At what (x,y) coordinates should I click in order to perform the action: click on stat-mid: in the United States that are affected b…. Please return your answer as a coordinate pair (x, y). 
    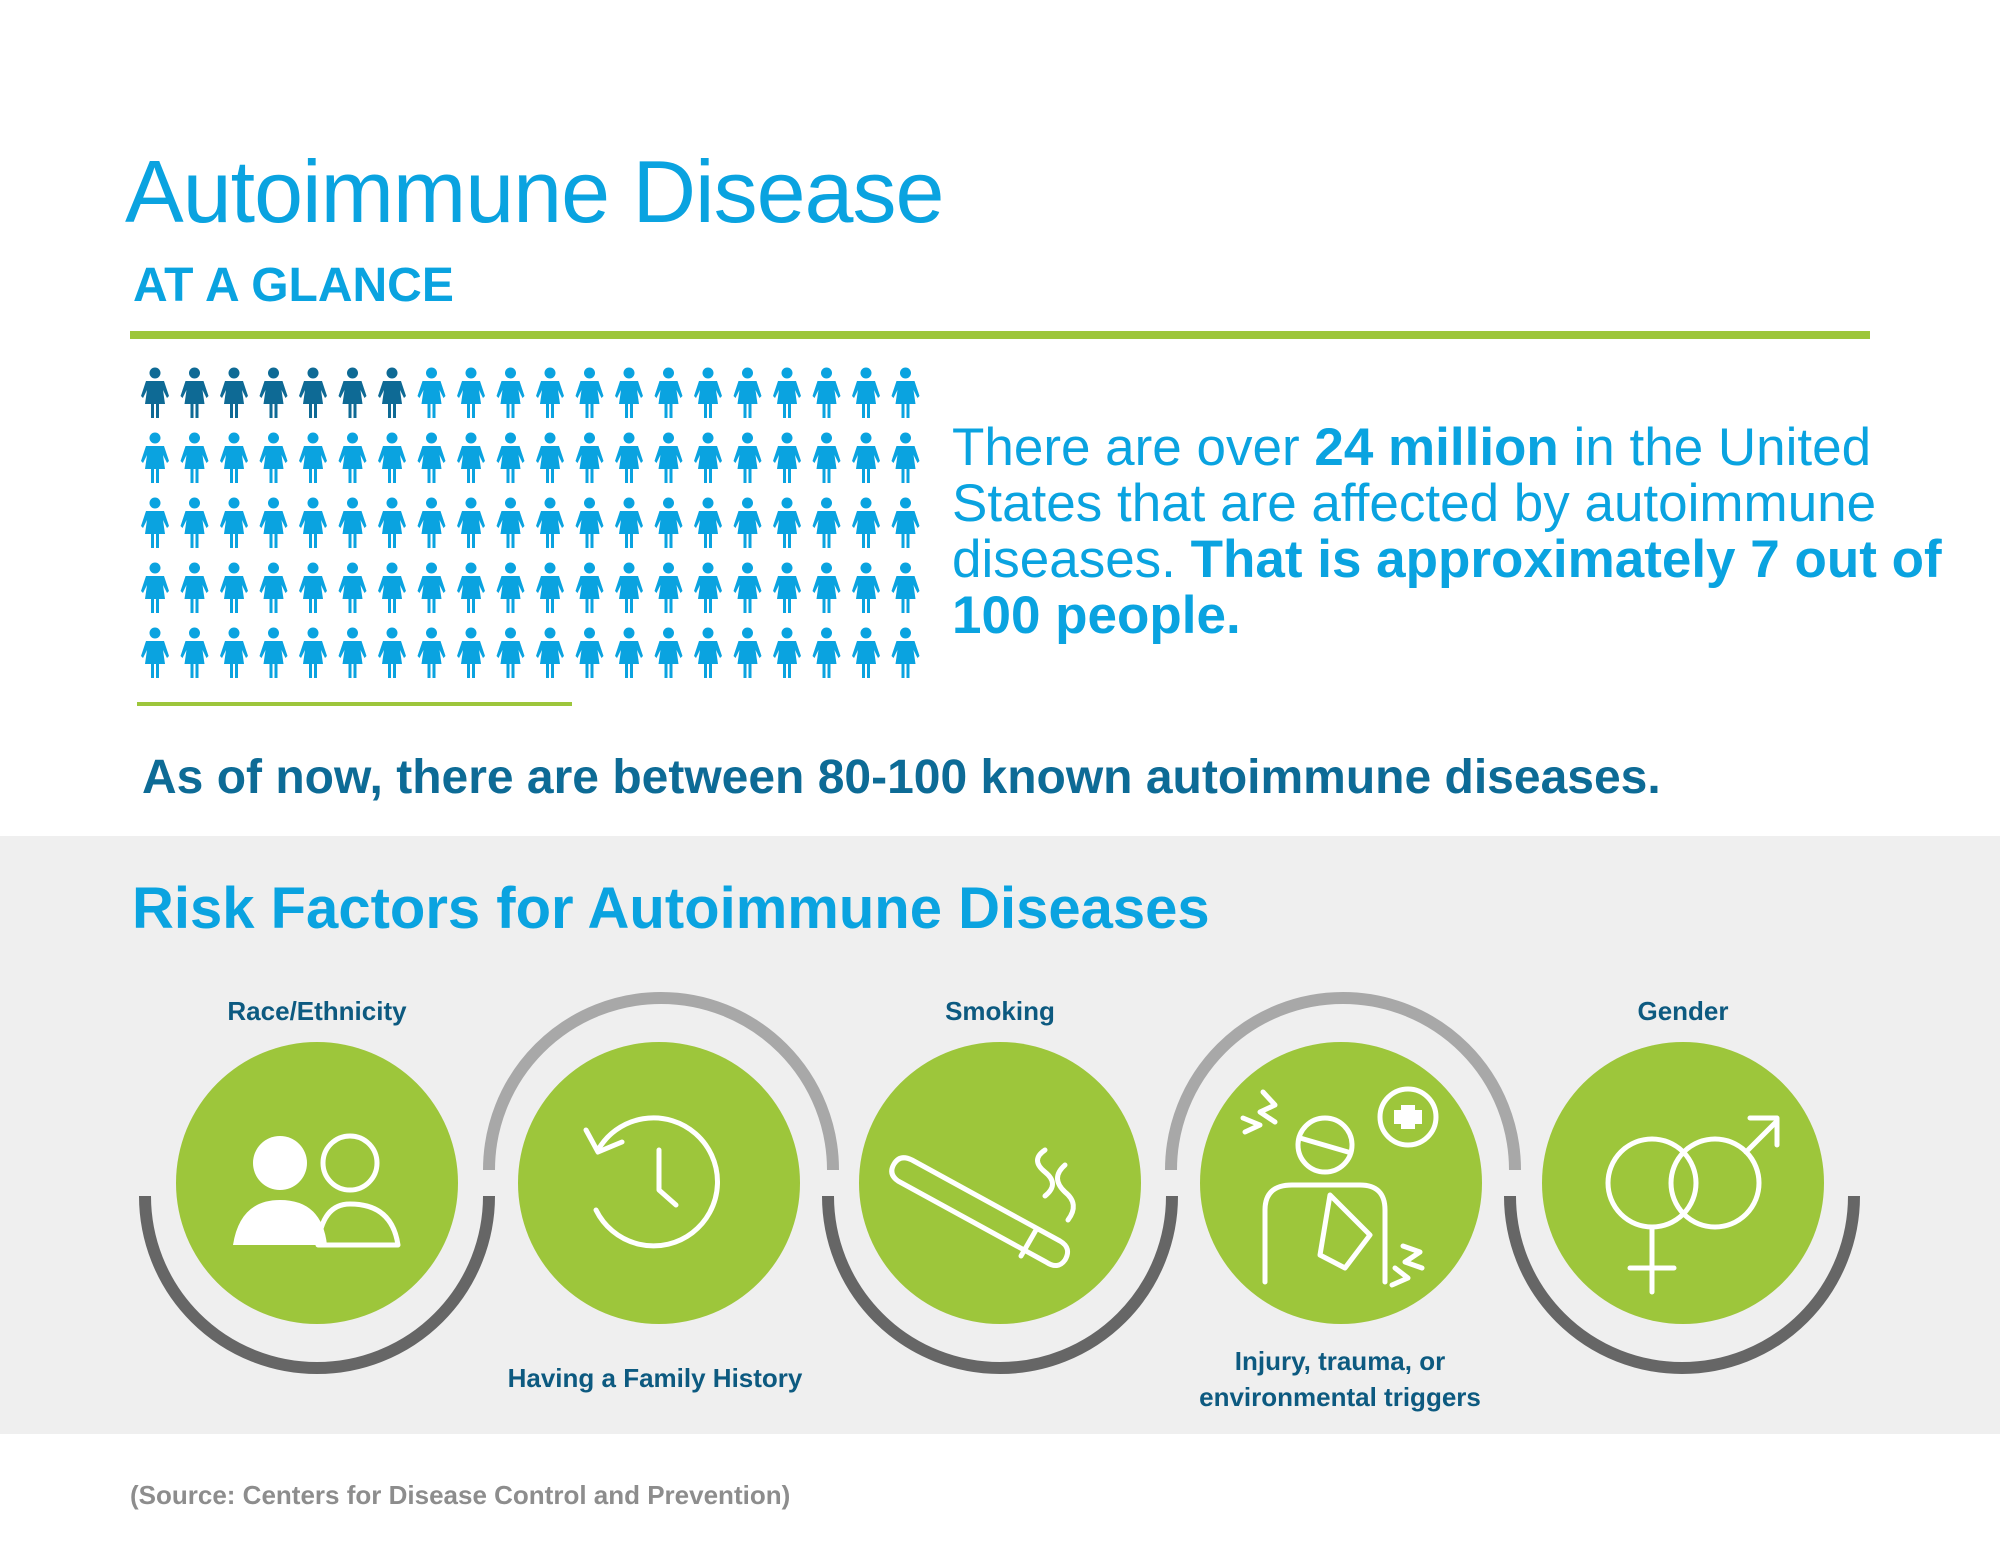
    Looking at the image, I should click on (1414, 503).